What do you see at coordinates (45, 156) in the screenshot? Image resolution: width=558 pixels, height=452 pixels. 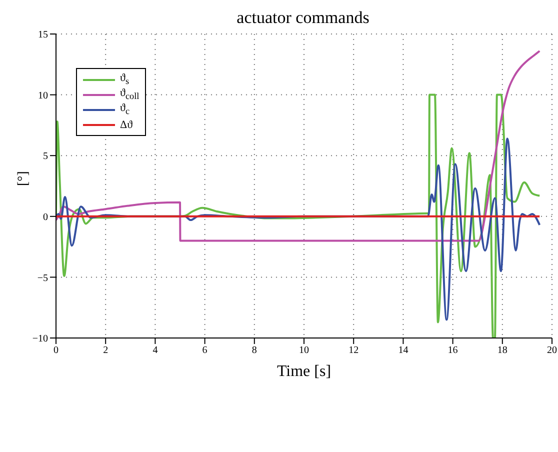 I see `y-tick-label: 5` at bounding box center [45, 156].